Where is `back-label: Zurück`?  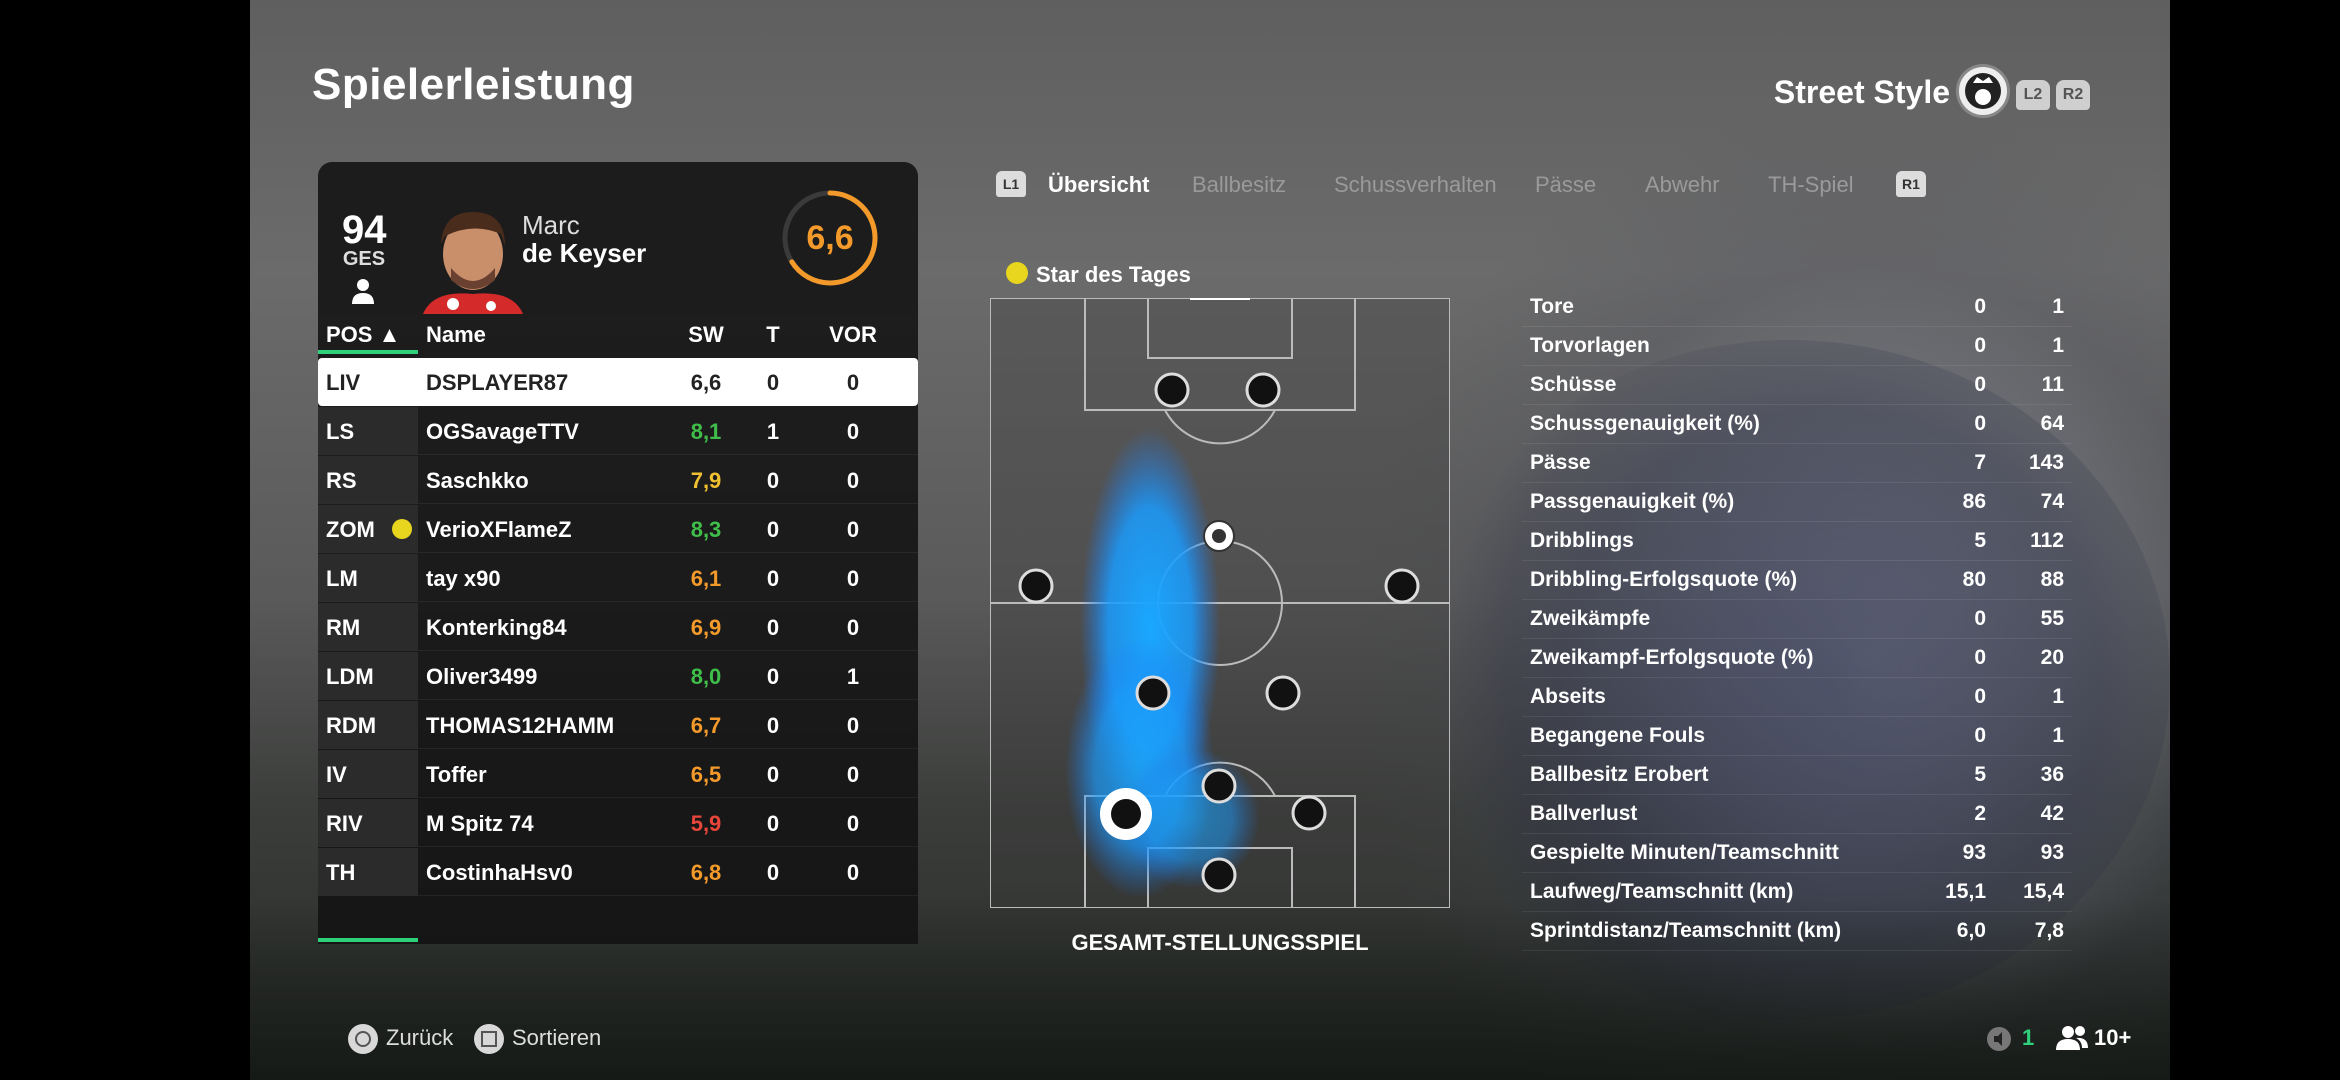 back-label: Zurück is located at coordinates (420, 1037).